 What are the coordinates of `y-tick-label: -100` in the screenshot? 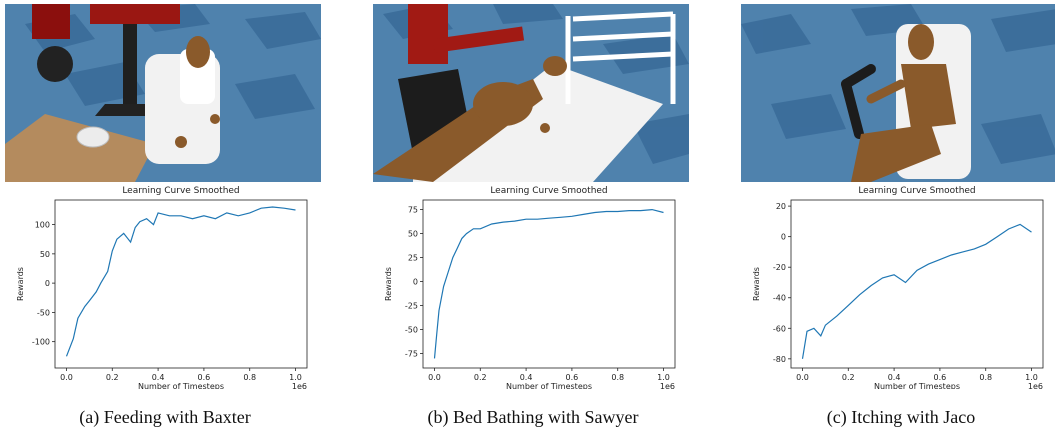 It's located at (41, 342).